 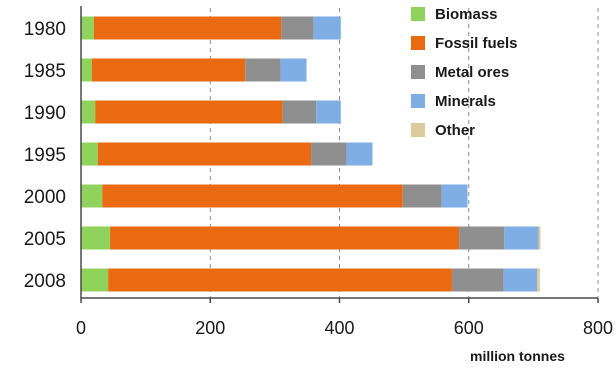 I want to click on bar-fossil-fuels-2000, so click(x=252, y=196).